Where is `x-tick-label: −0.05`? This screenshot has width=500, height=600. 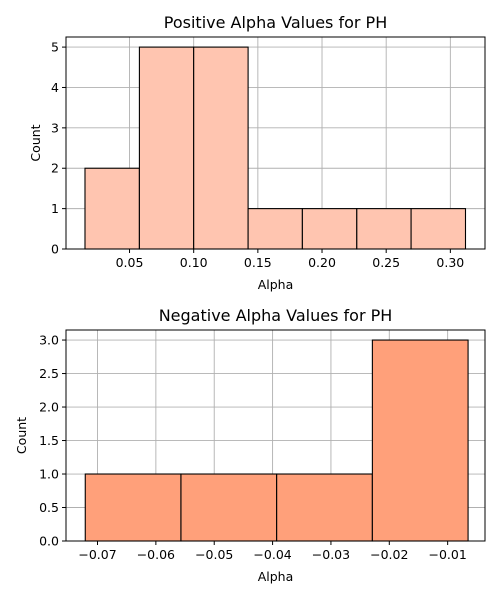 x-tick-label: −0.05 is located at coordinates (214, 554).